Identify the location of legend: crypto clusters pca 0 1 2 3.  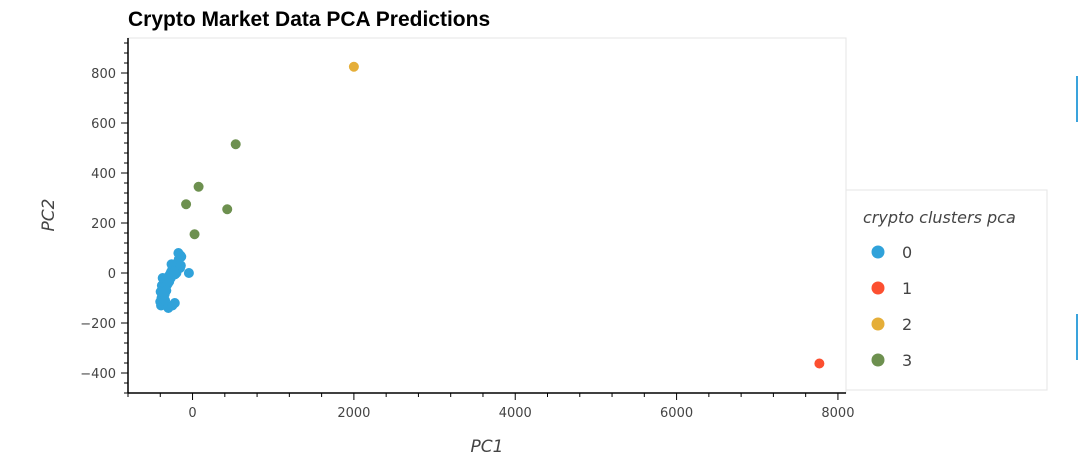
(946, 290).